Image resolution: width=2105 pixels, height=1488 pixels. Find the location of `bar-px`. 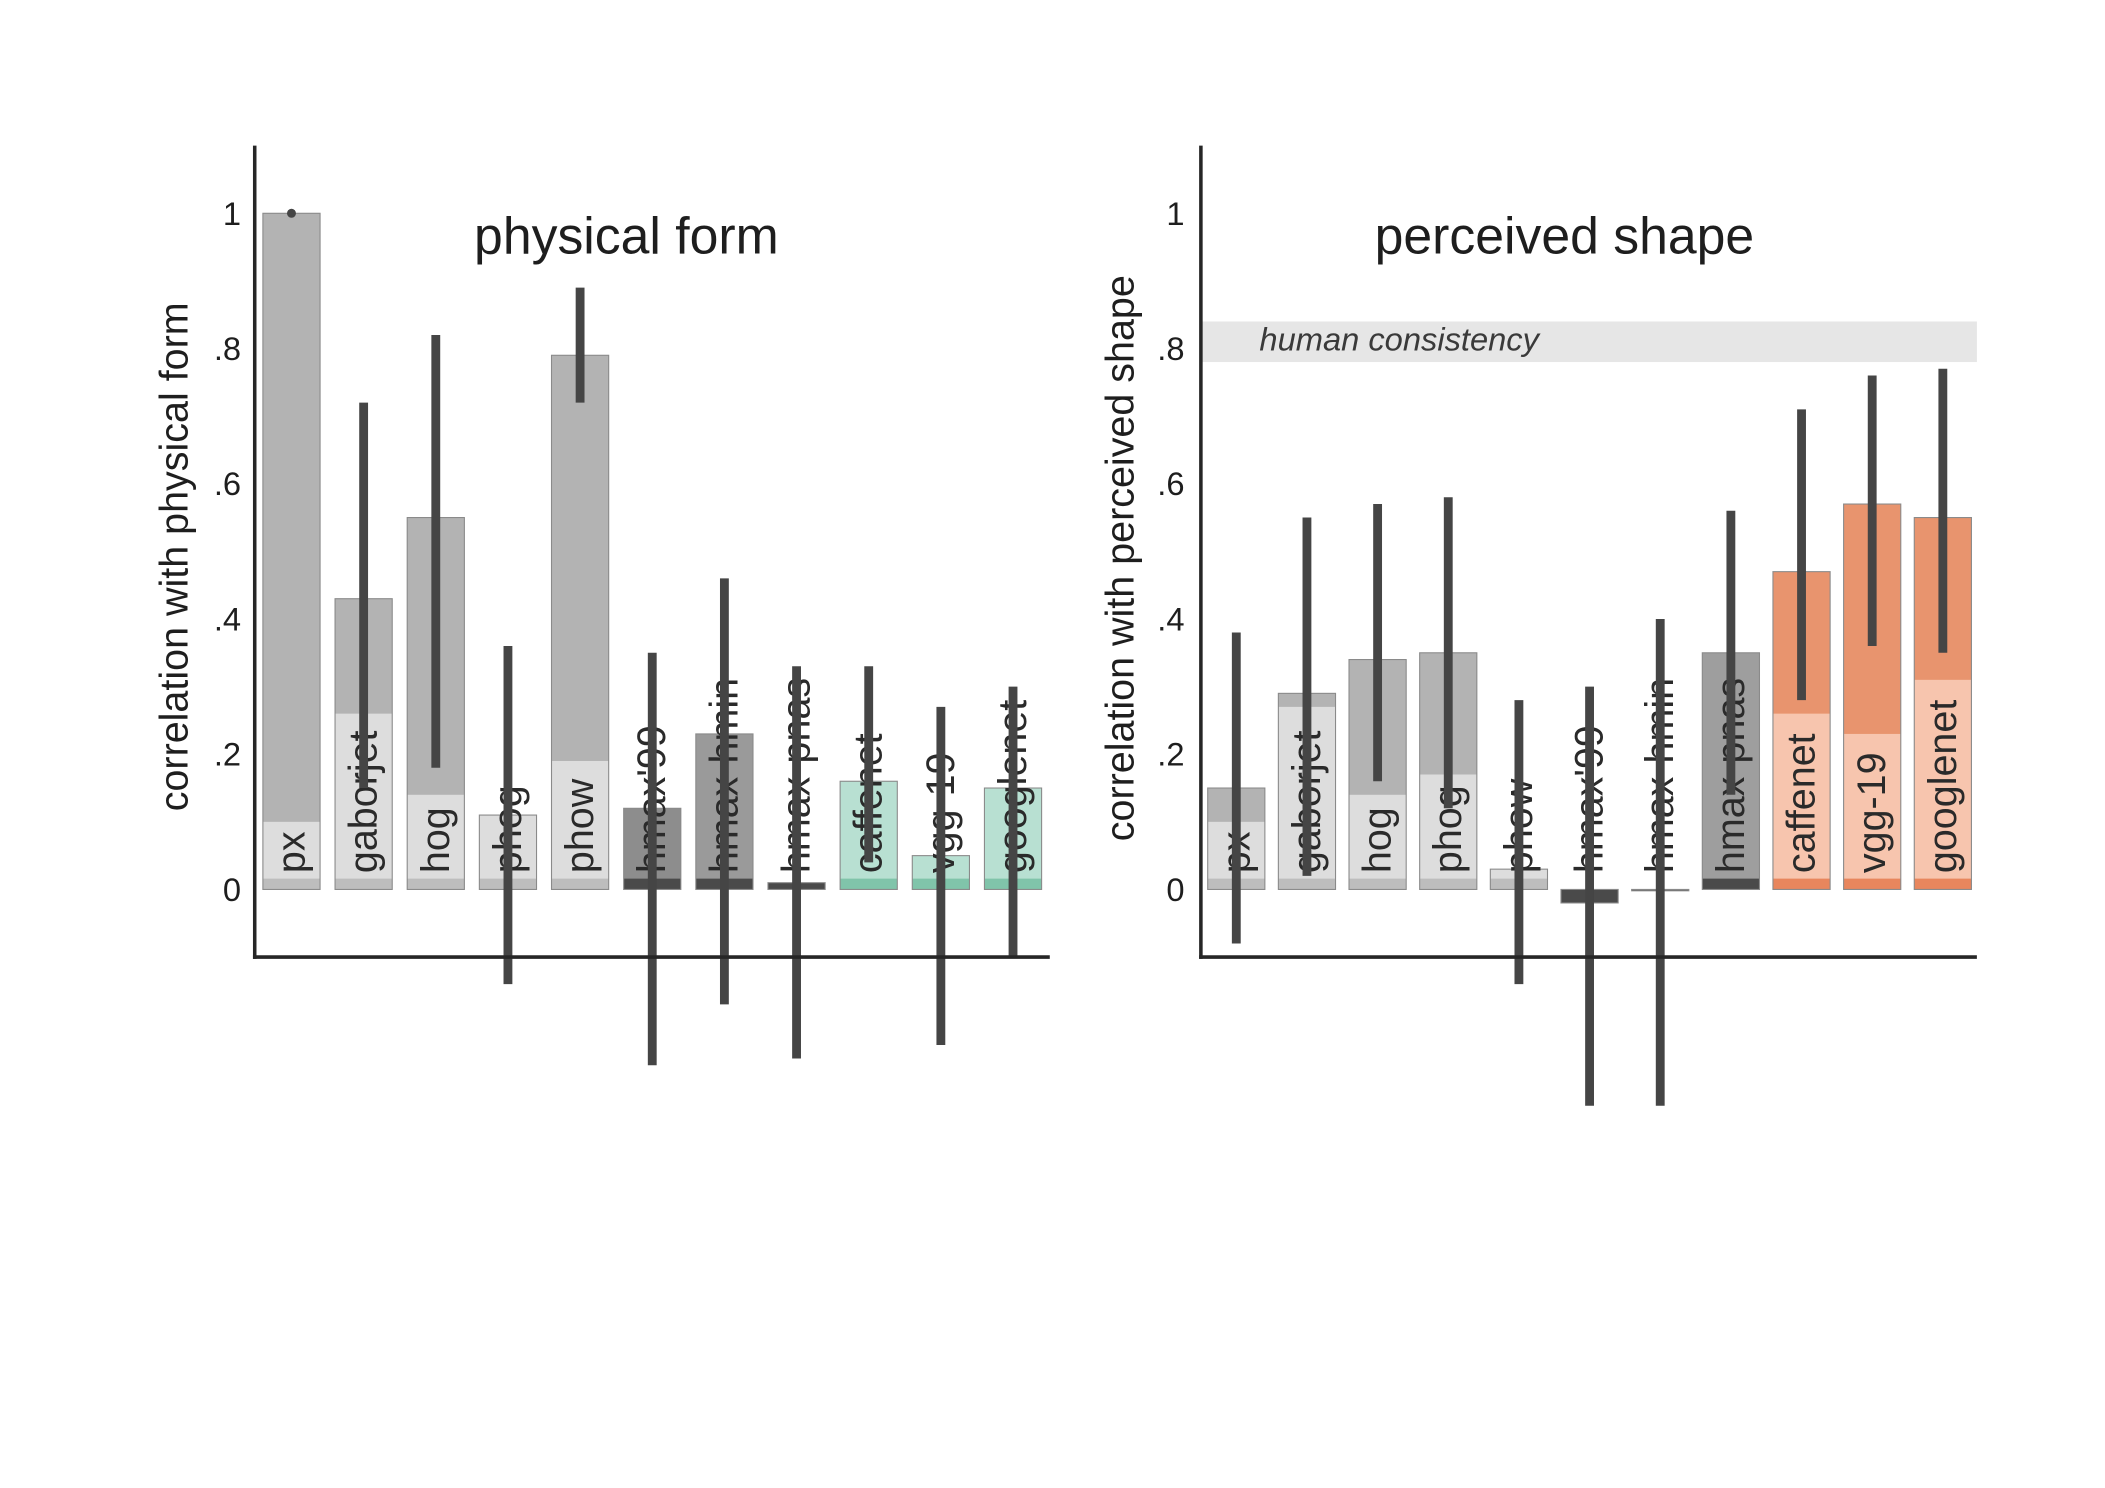

bar-px is located at coordinates (291, 551).